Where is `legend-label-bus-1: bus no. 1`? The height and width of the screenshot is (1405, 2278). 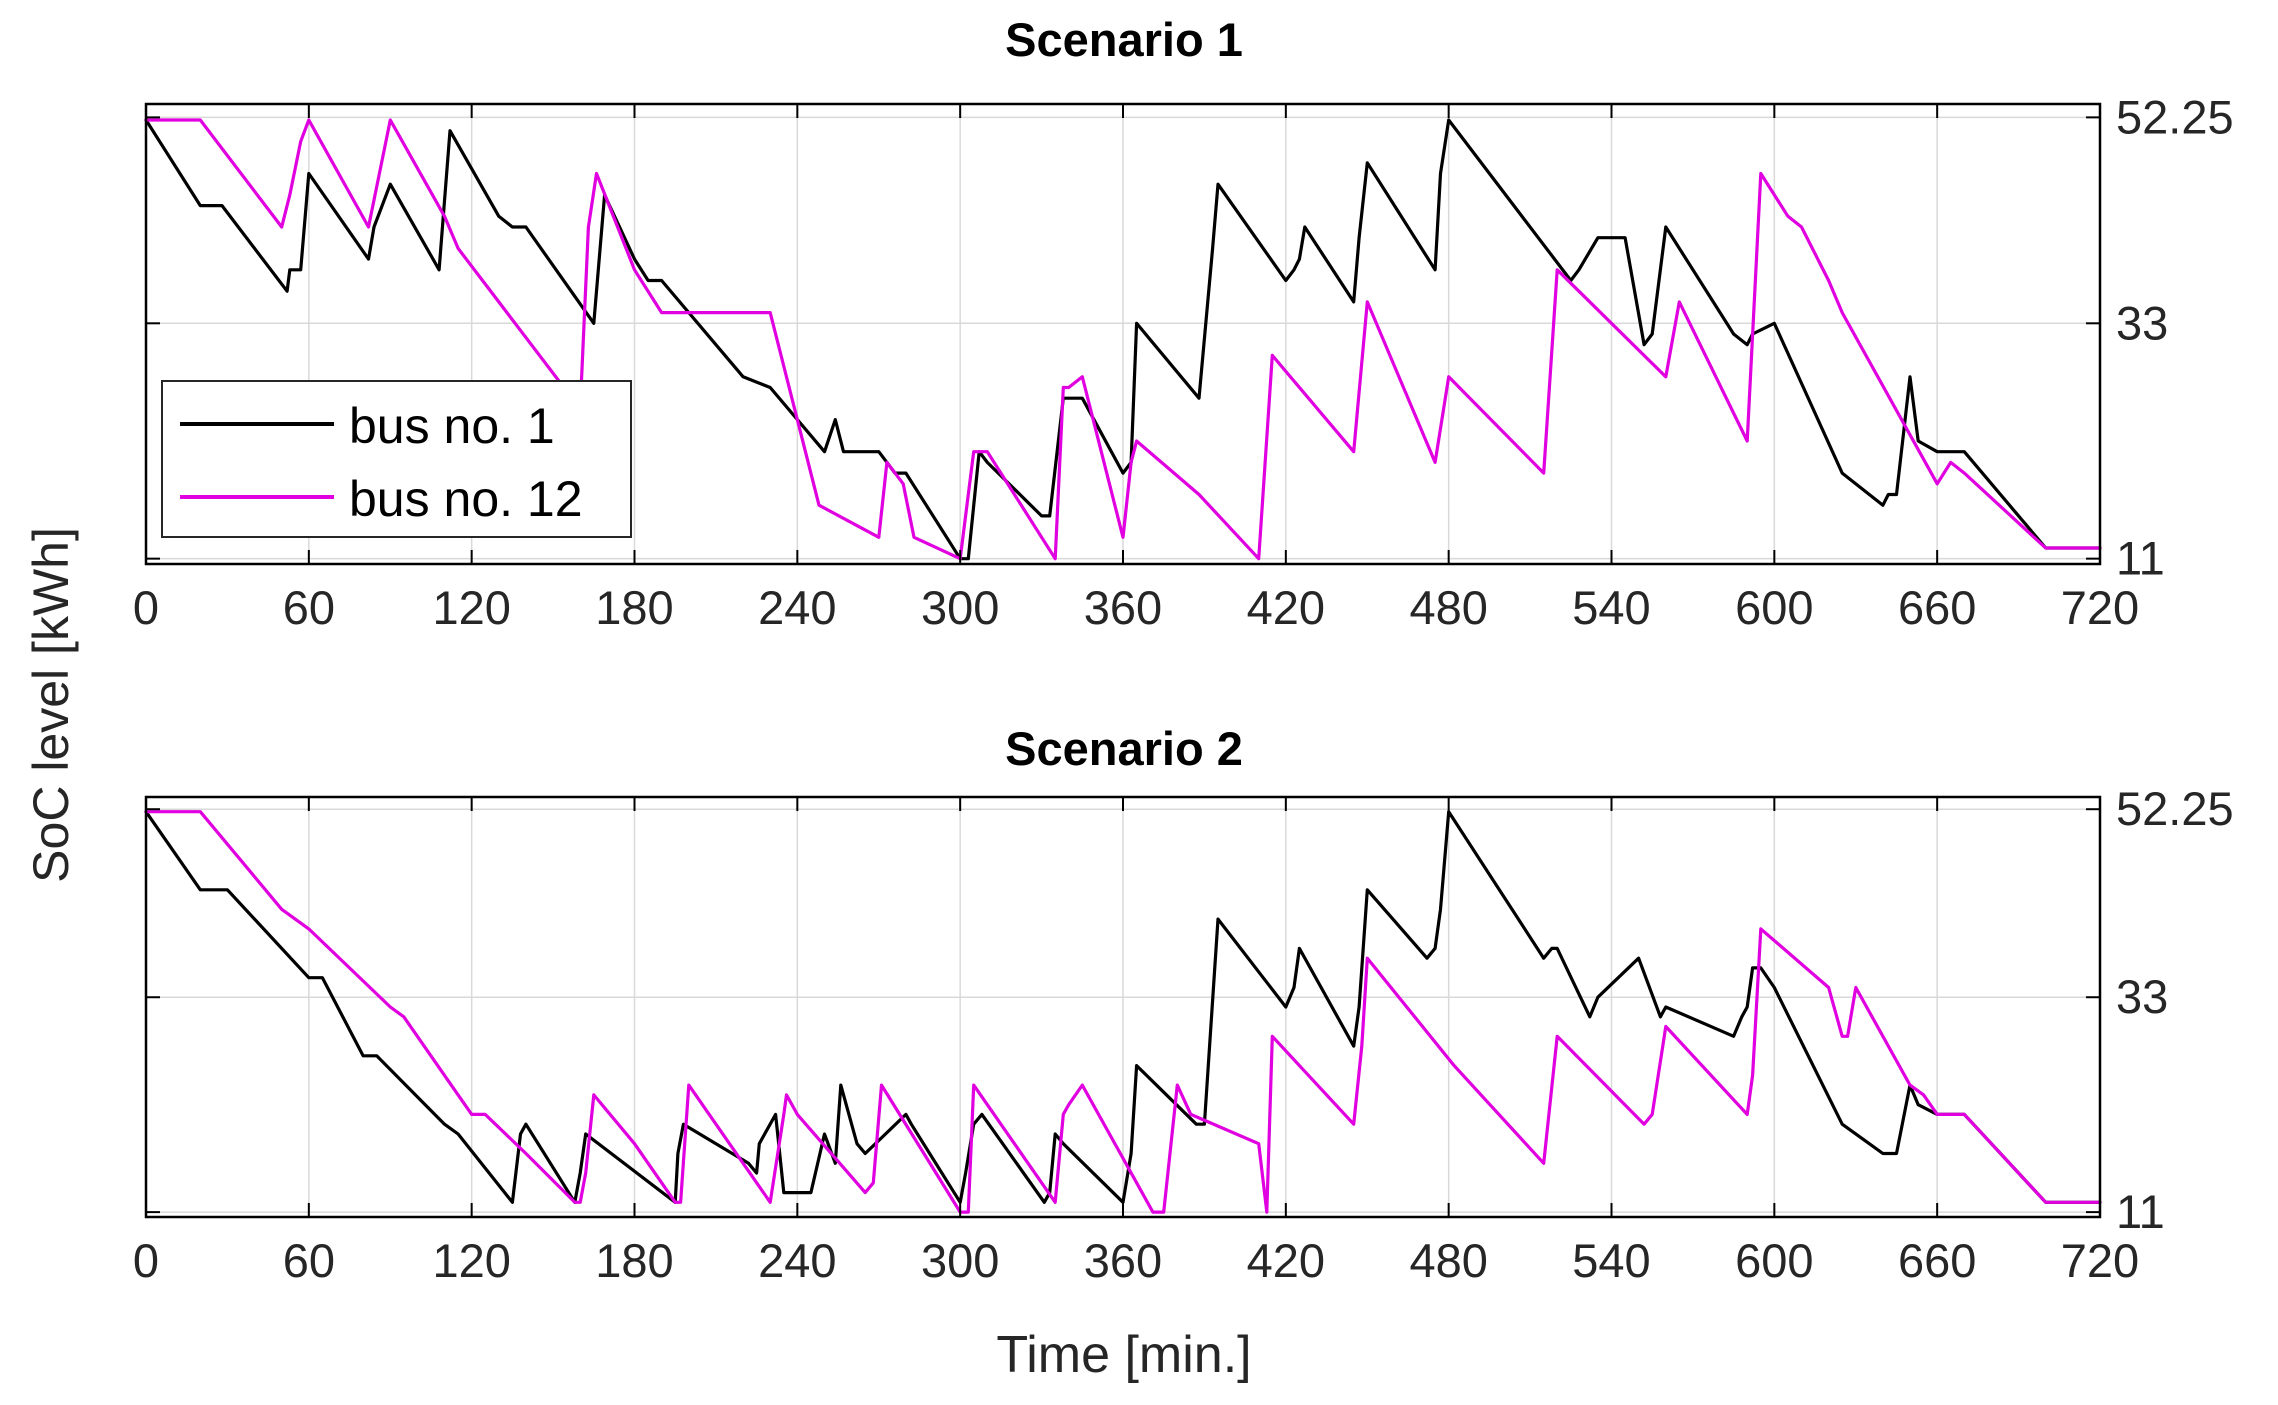 legend-label-bus-1: bus no. 1 is located at coordinates (452, 426).